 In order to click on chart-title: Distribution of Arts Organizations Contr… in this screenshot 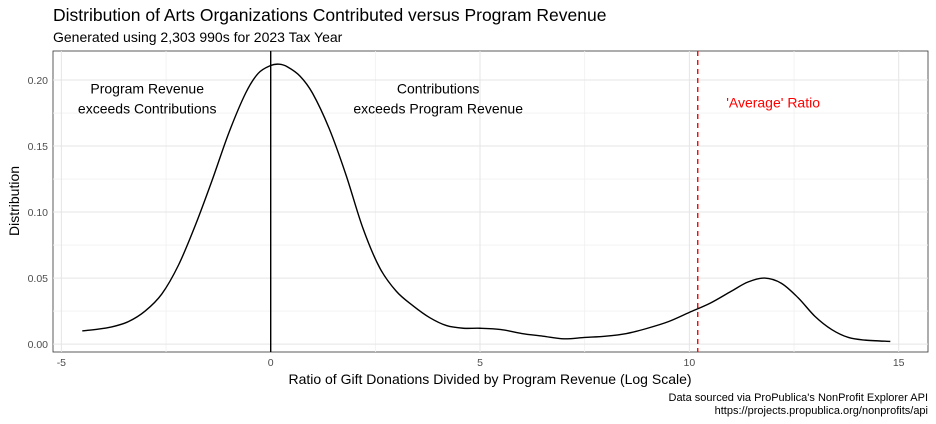, I will do `click(330, 15)`.